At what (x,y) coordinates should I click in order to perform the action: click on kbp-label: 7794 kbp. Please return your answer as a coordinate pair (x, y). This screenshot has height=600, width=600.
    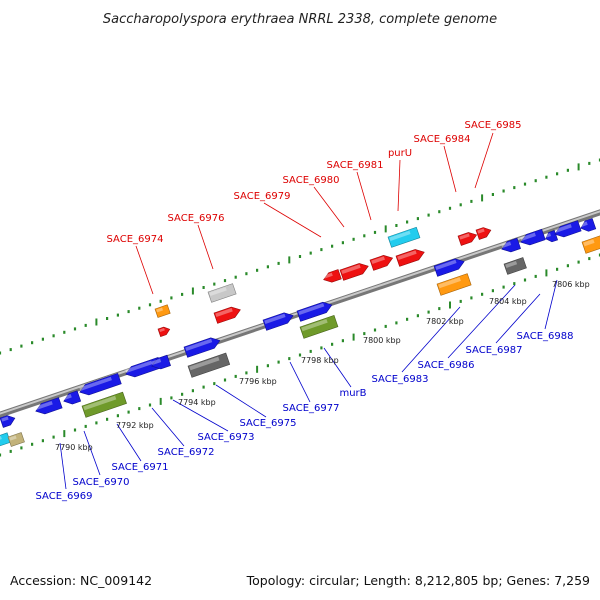
    Looking at the image, I should click on (197, 402).